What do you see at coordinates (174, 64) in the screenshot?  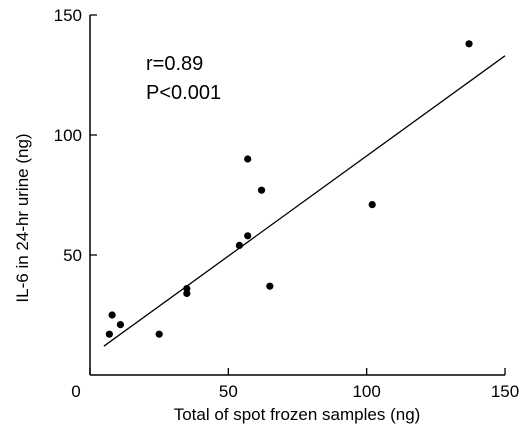 I see `stat-r-value: r=0.89` at bounding box center [174, 64].